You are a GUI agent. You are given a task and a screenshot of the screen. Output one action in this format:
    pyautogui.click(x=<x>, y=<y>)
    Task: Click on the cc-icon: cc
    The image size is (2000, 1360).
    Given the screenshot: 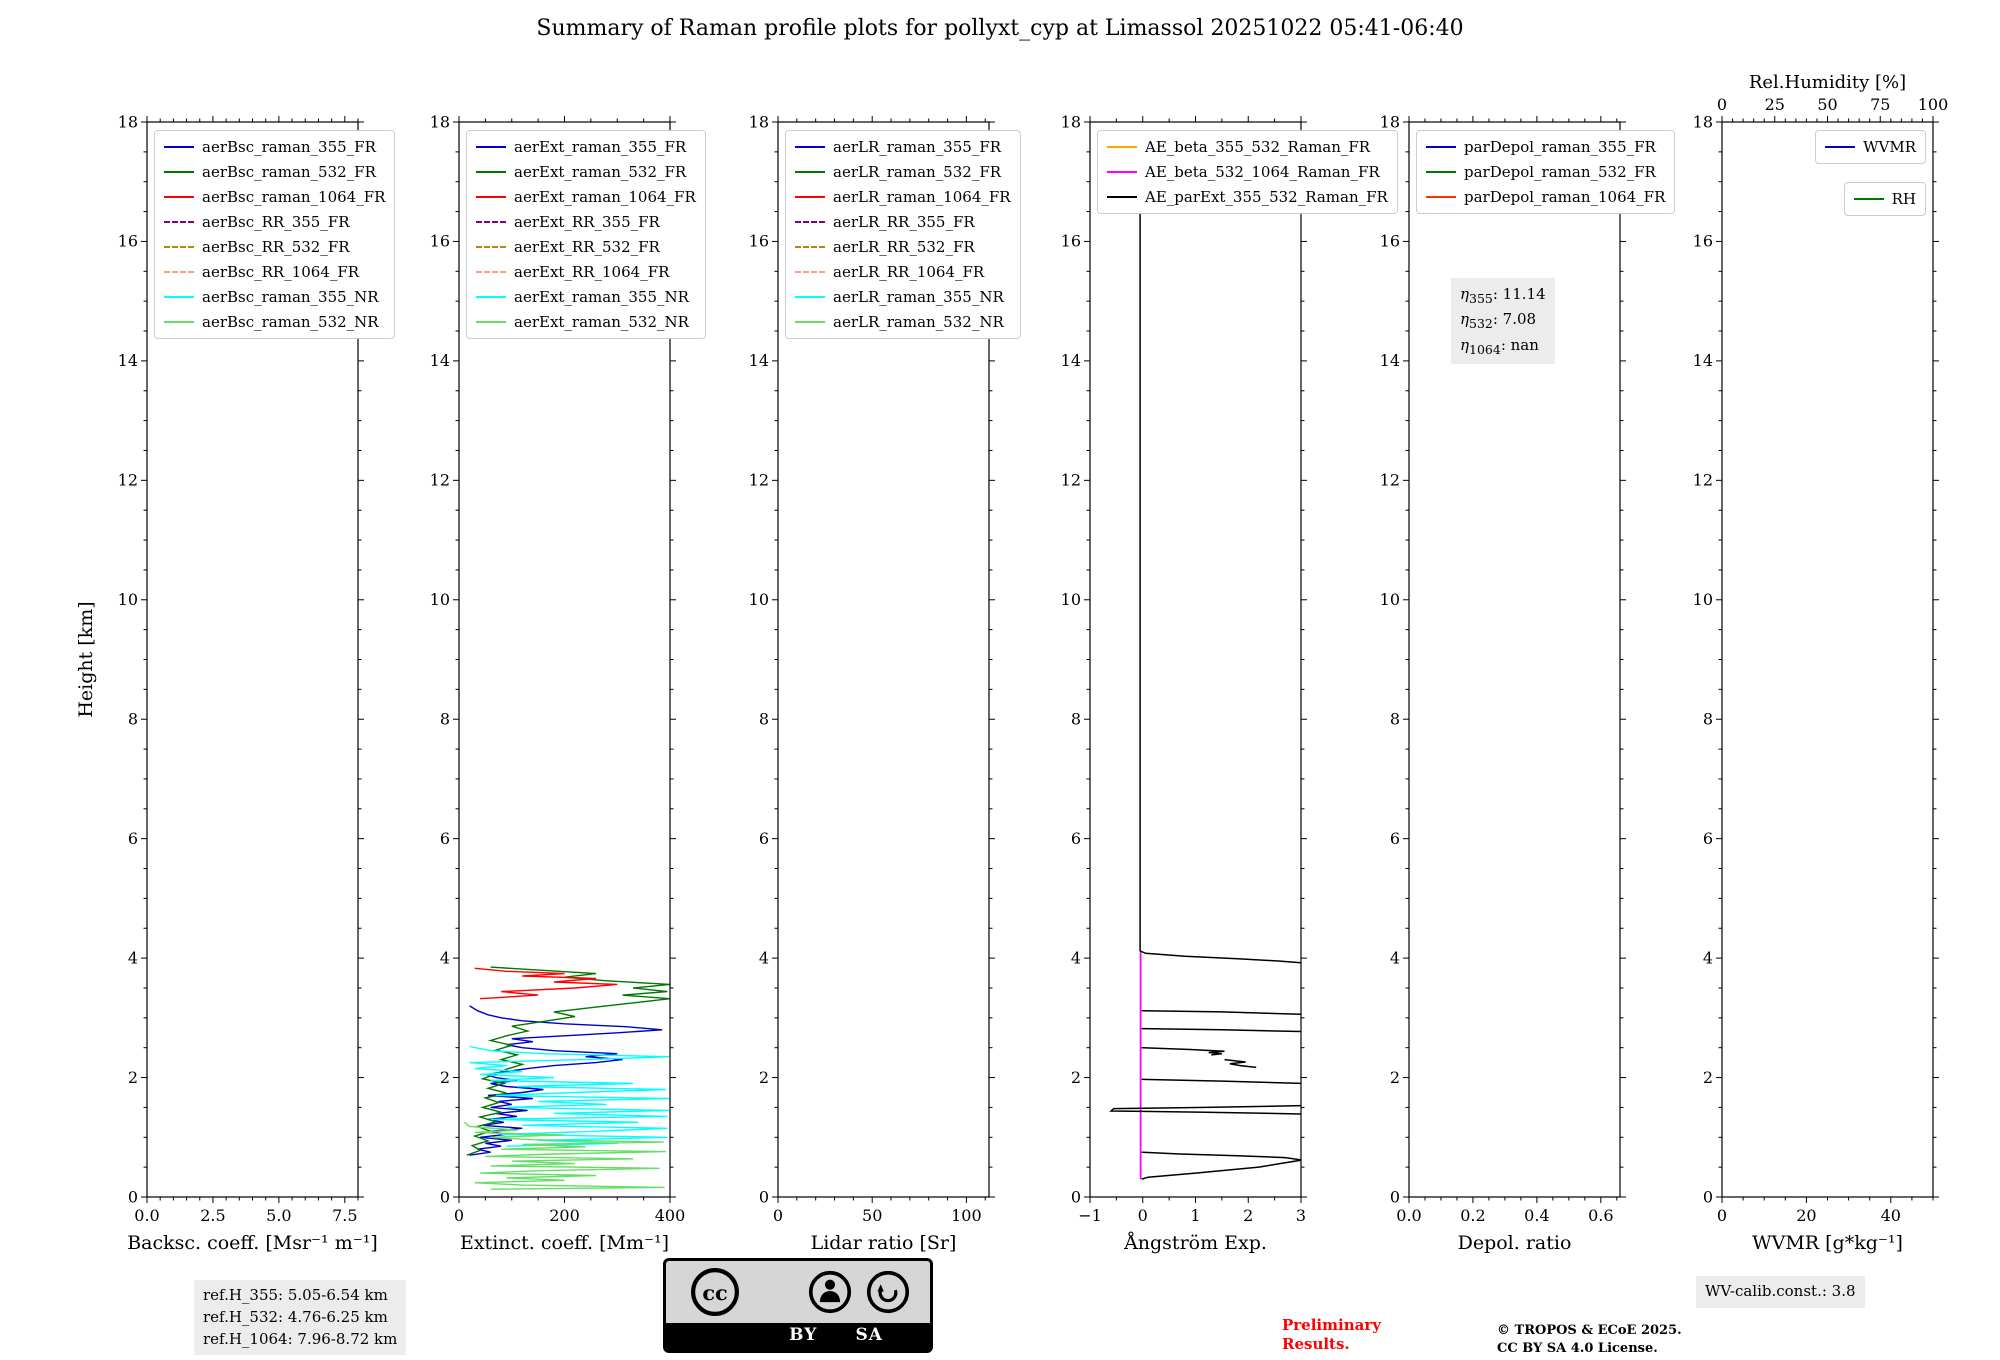 What is the action you would take?
    pyautogui.click(x=715, y=1292)
    